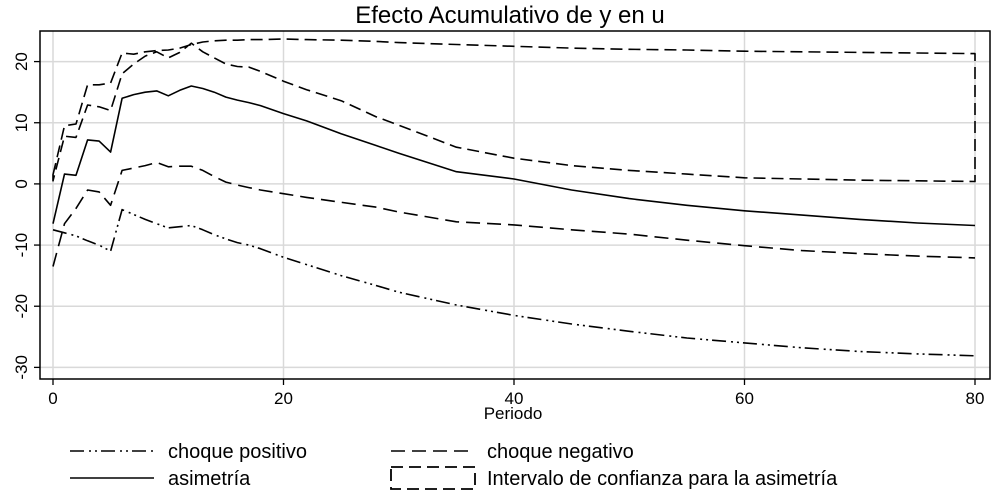 Image resolution: width=1006 pixels, height=501 pixels. What do you see at coordinates (21, 367) in the screenshot?
I see `y-tick-label: -30` at bounding box center [21, 367].